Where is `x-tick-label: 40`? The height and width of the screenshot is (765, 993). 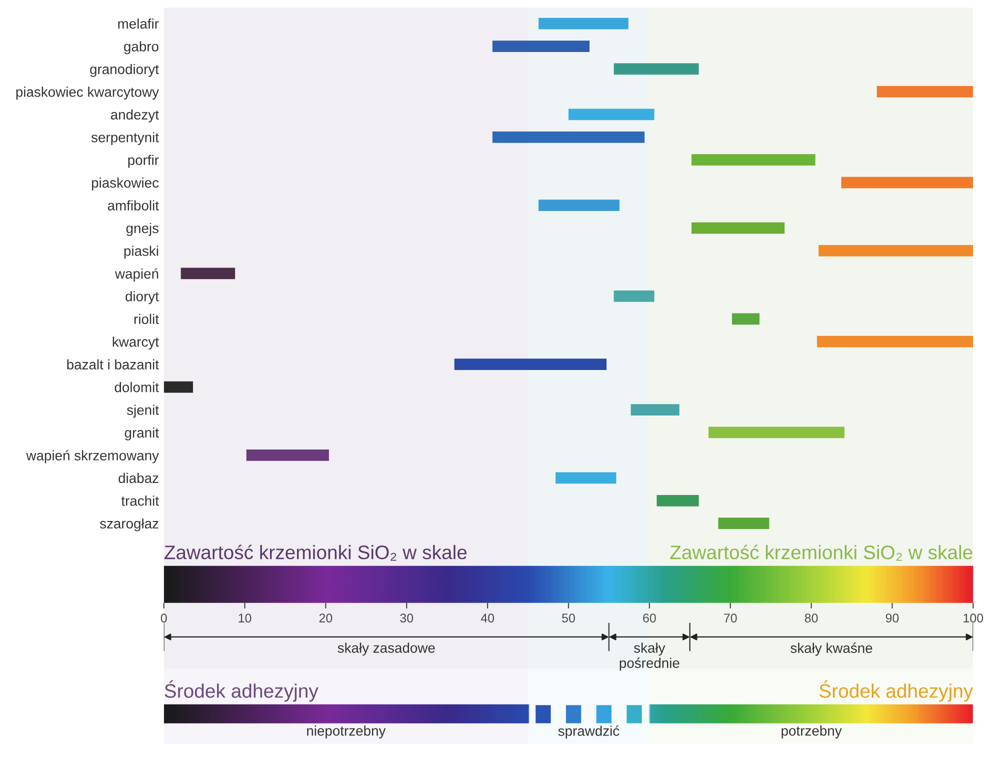
x-tick-label: 40 is located at coordinates (487, 618).